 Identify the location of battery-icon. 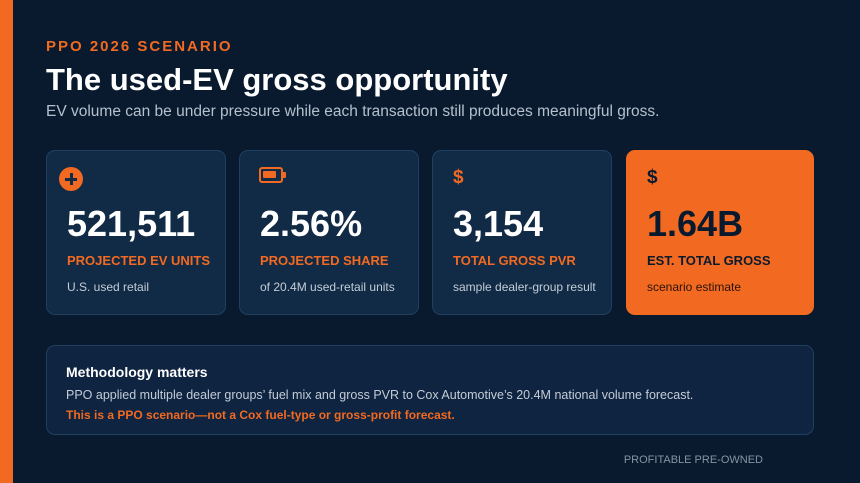
(272, 175).